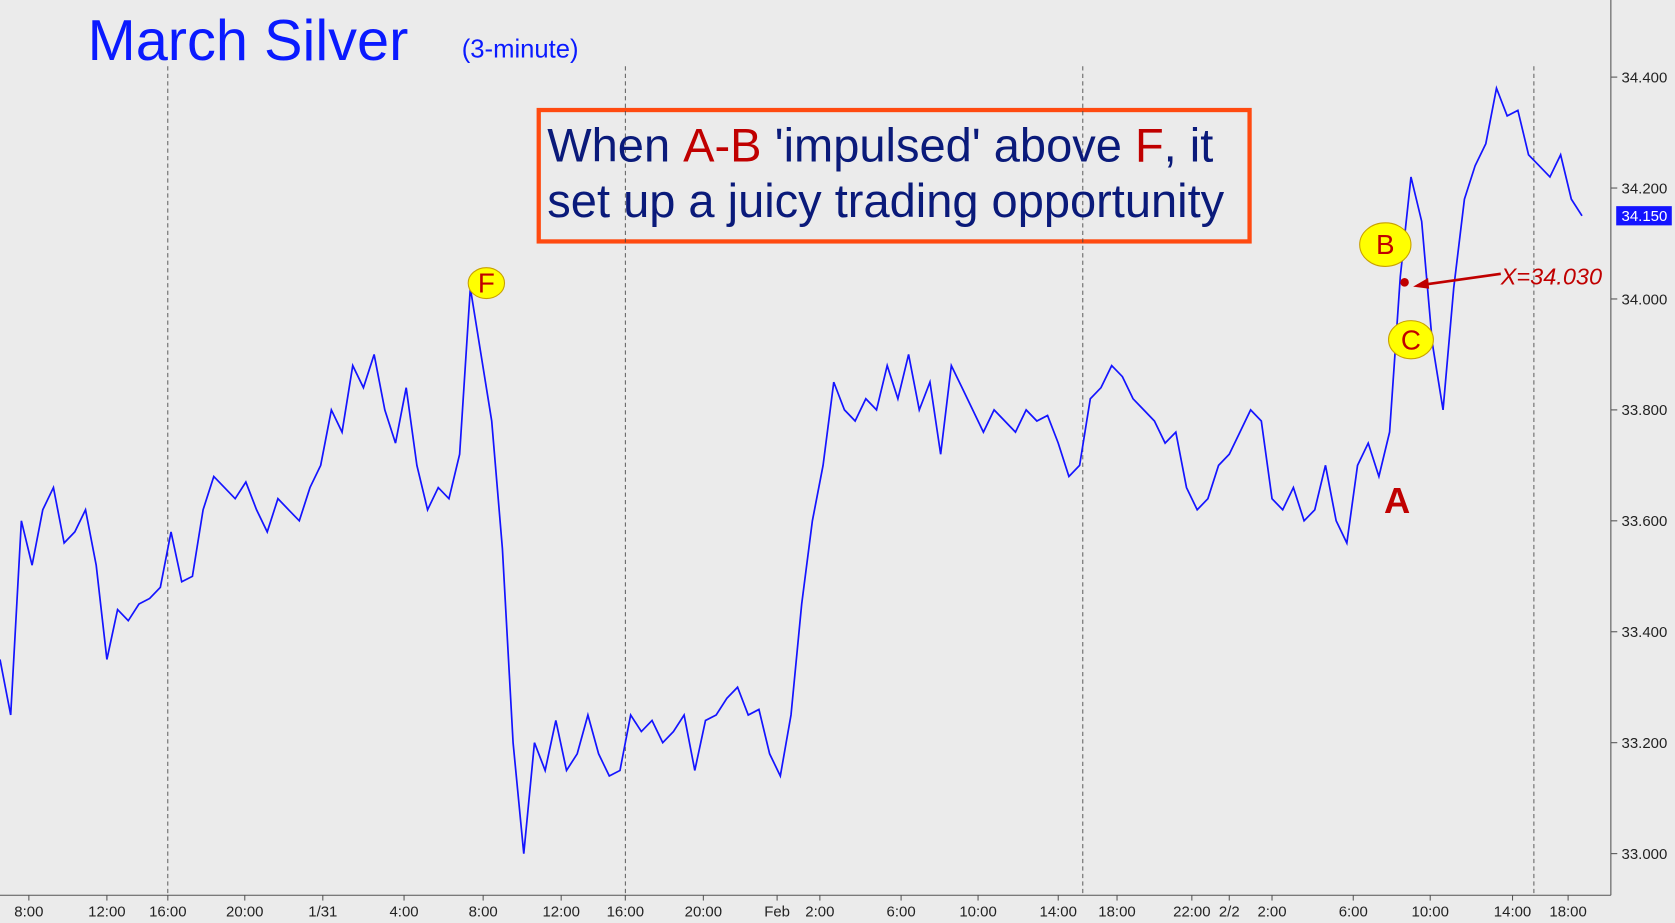 The height and width of the screenshot is (923, 1675). I want to click on x-tick-label: 2/2, so click(1229, 912).